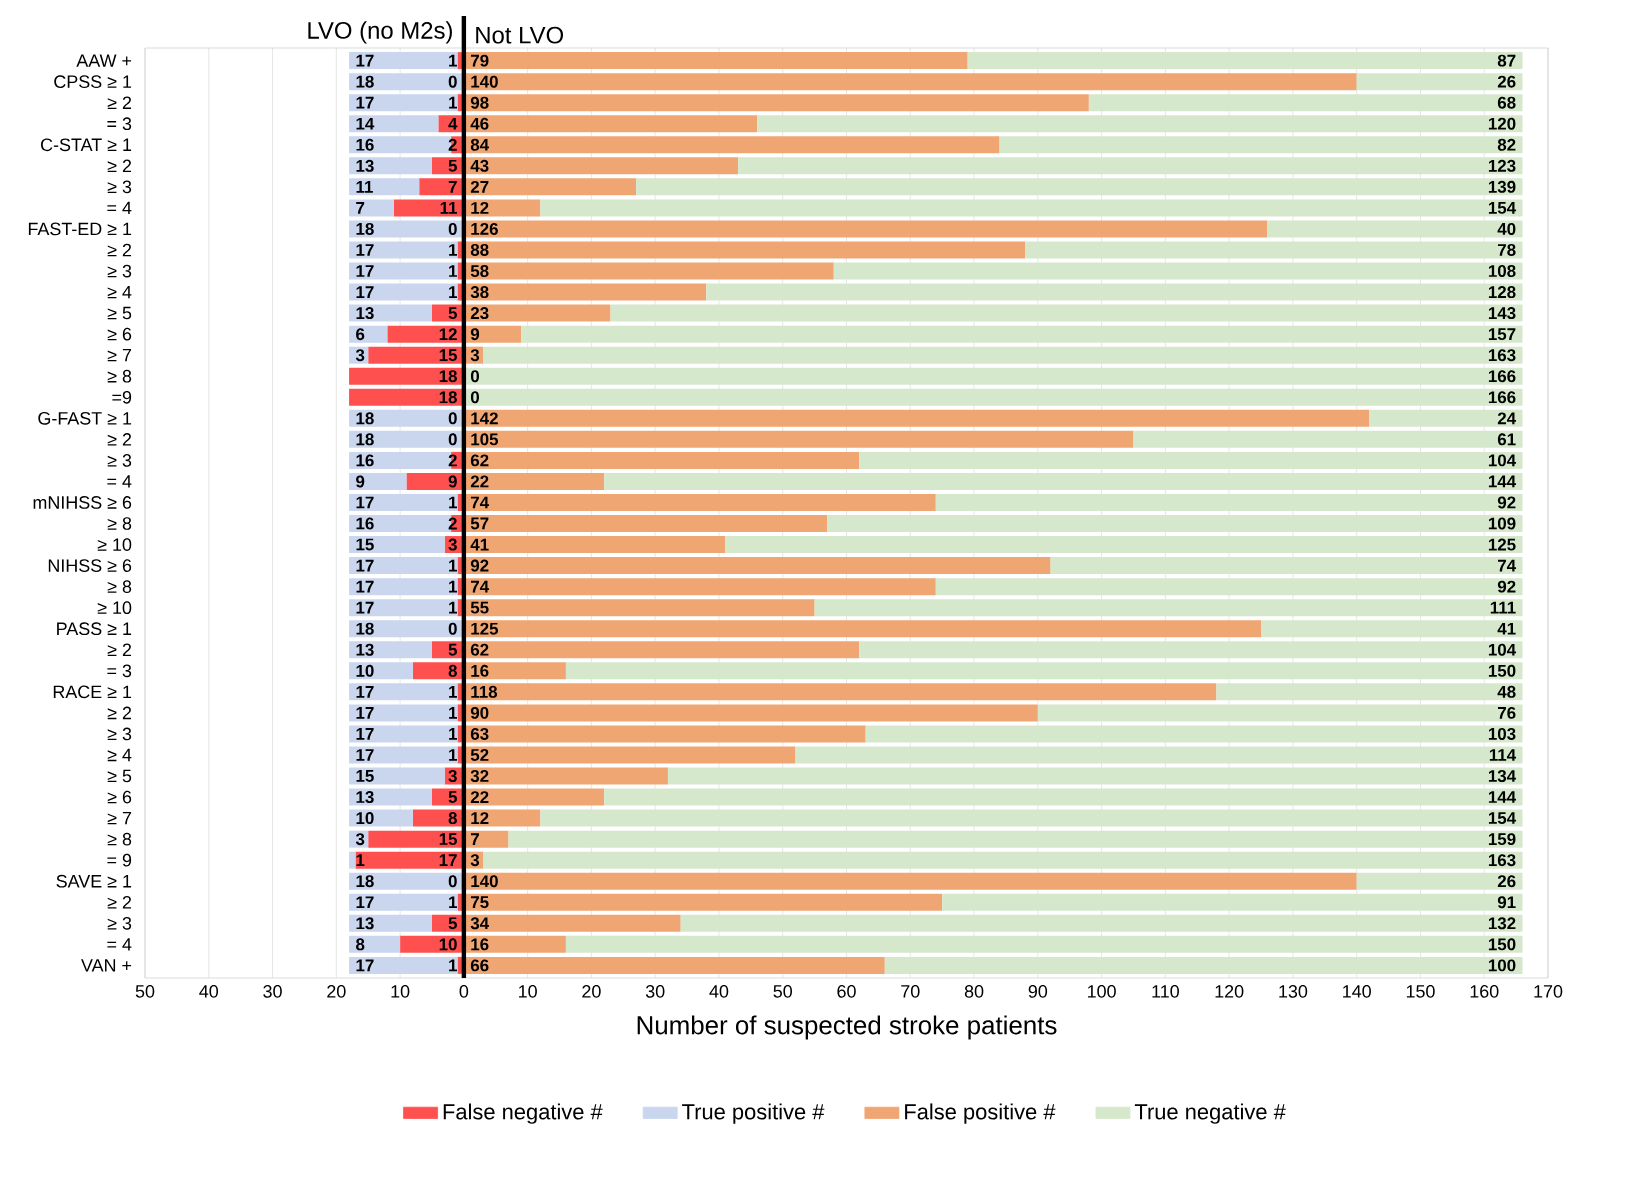  Describe the element at coordinates (847, 1027) in the screenshot. I see `x-axis-title: Number of suspected stroke patients` at that location.